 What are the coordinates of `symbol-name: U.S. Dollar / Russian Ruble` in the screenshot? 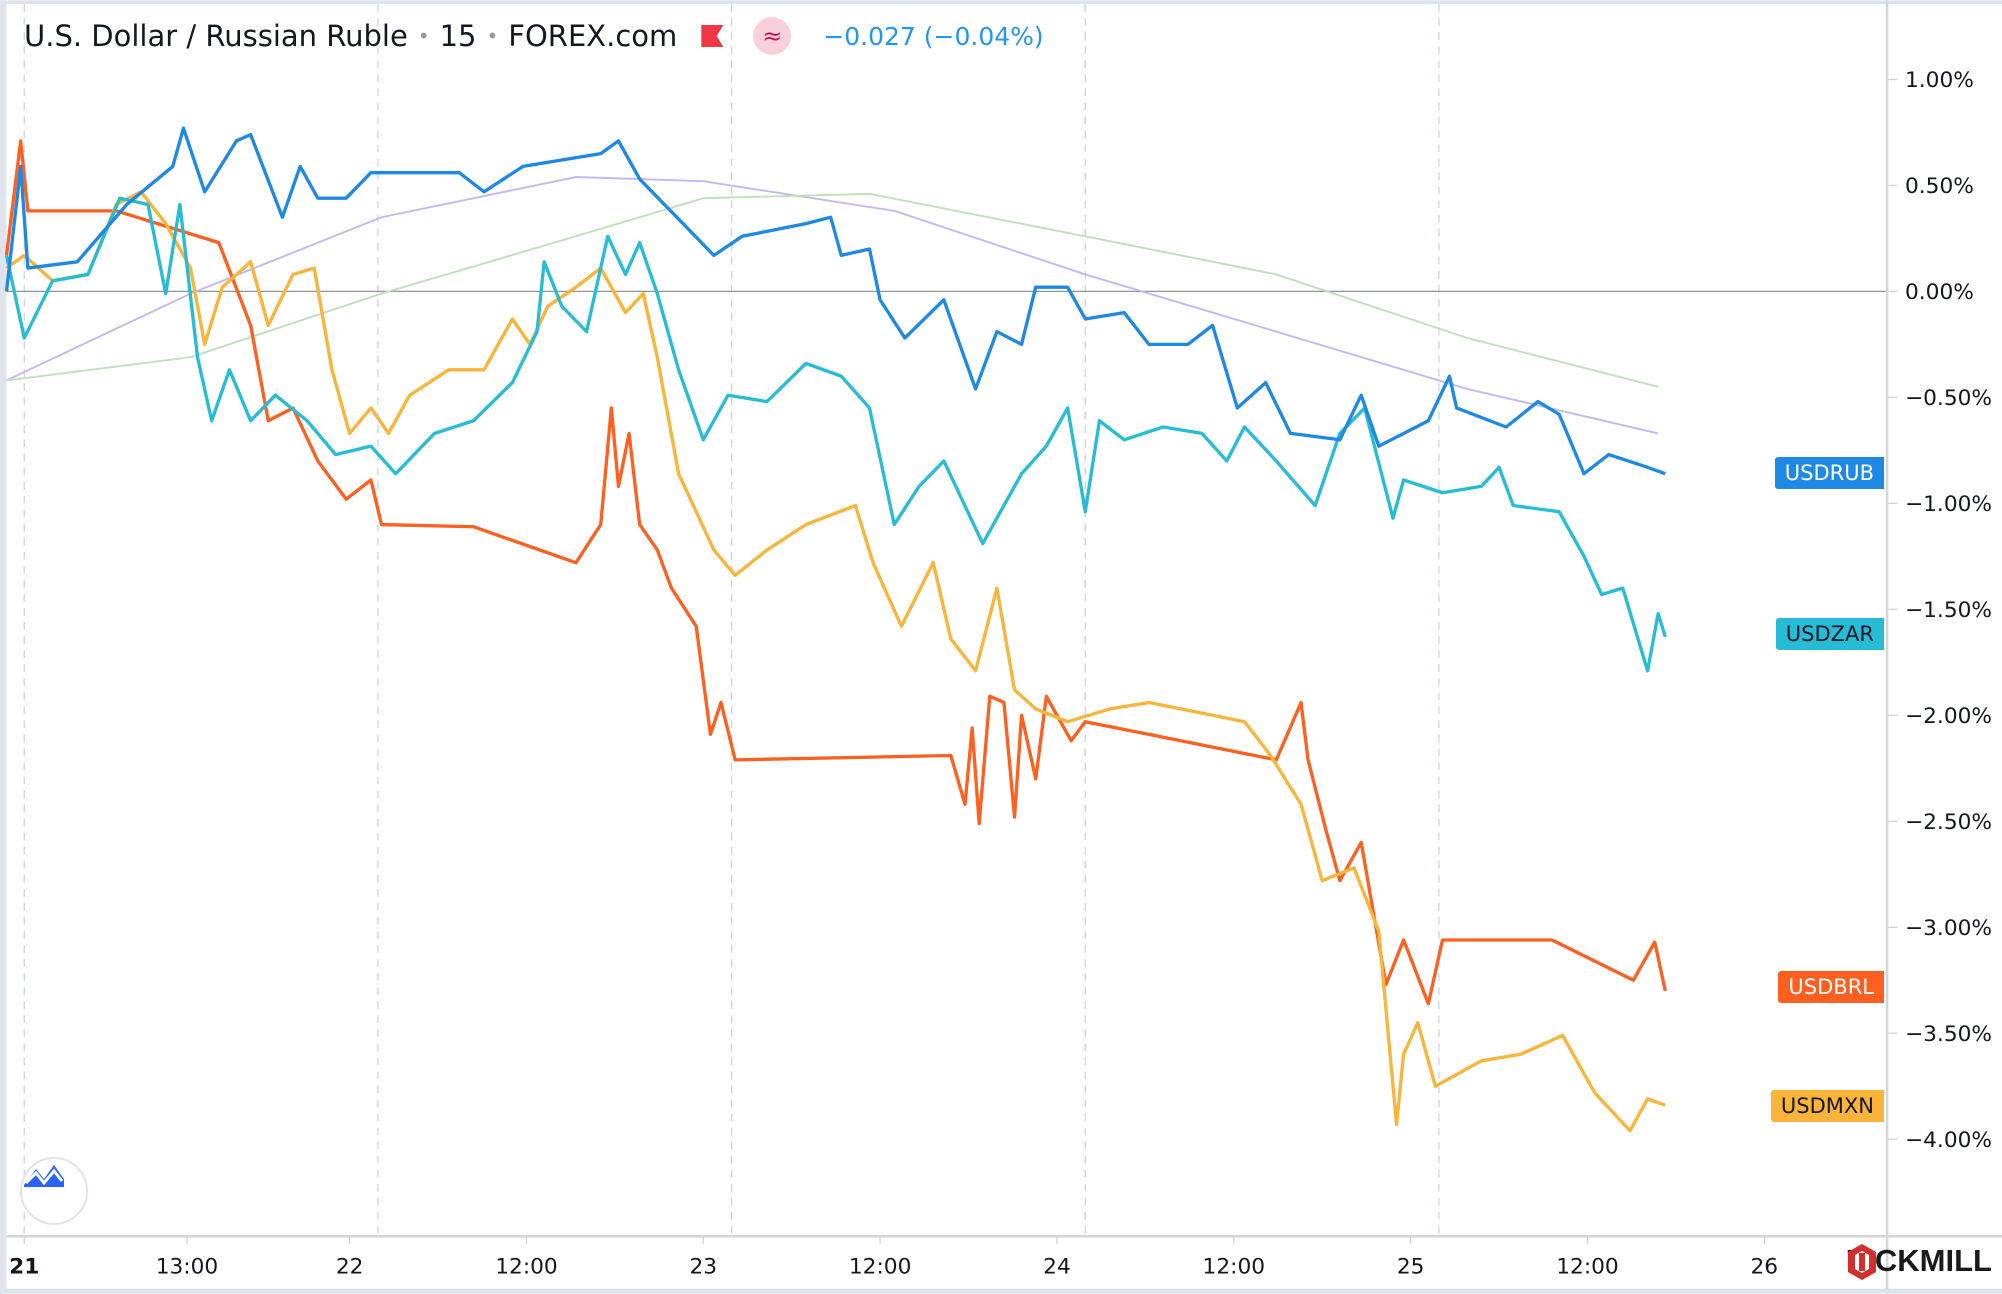 It's located at (216, 36).